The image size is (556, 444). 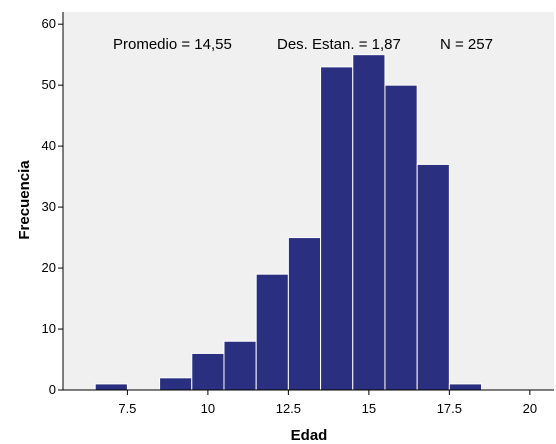 What do you see at coordinates (208, 408) in the screenshot?
I see `x-tick-label: 10` at bounding box center [208, 408].